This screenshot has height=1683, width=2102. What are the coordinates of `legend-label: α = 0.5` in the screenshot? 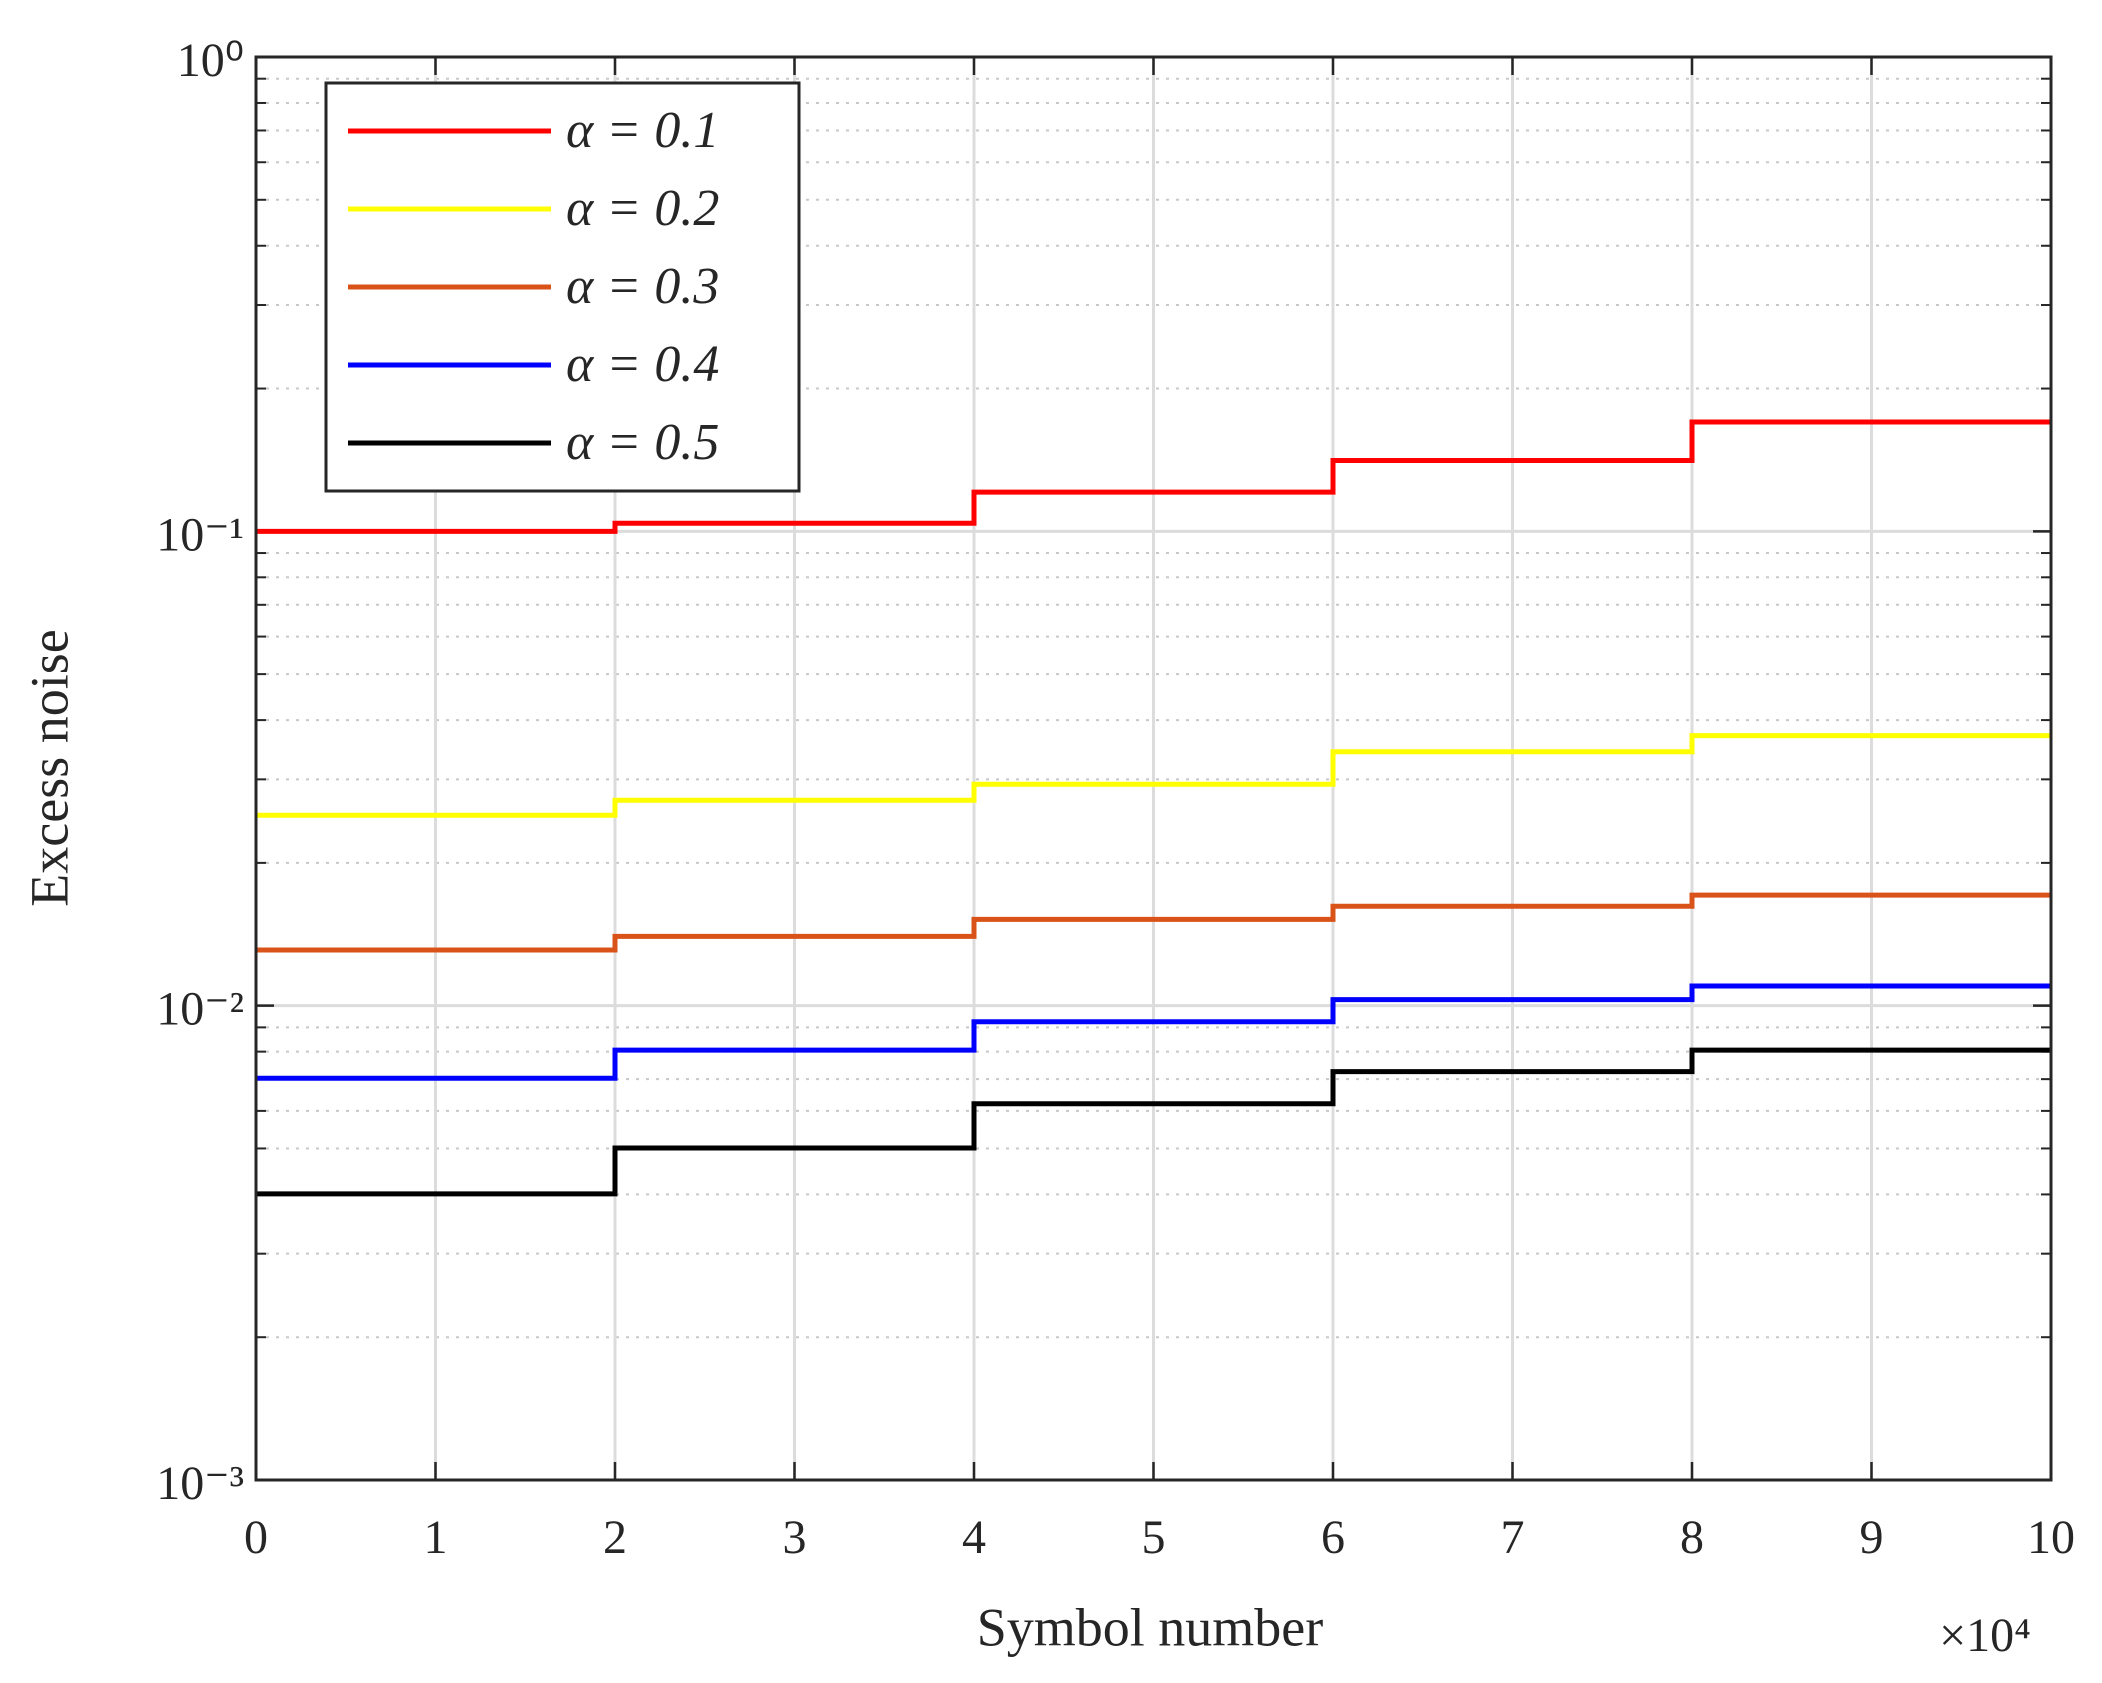 It's located at (642, 442).